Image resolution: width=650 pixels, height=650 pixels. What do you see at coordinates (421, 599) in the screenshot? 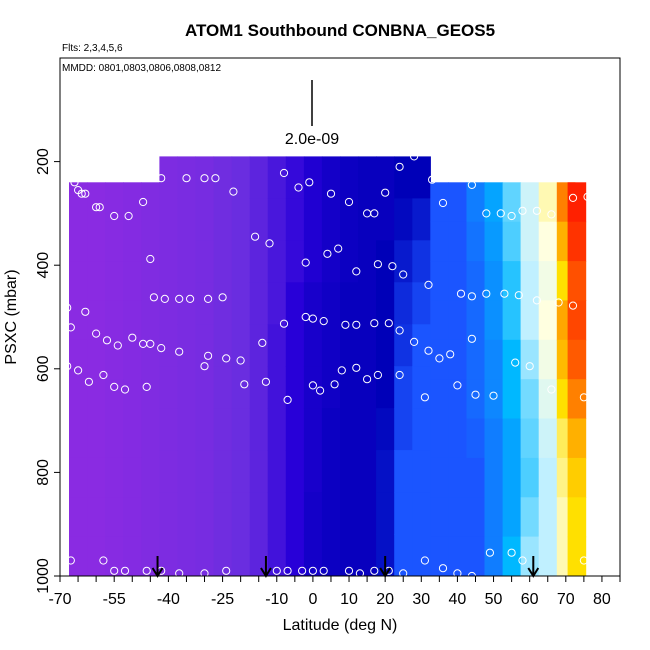
I see `x-tick-label: 30` at bounding box center [421, 599].